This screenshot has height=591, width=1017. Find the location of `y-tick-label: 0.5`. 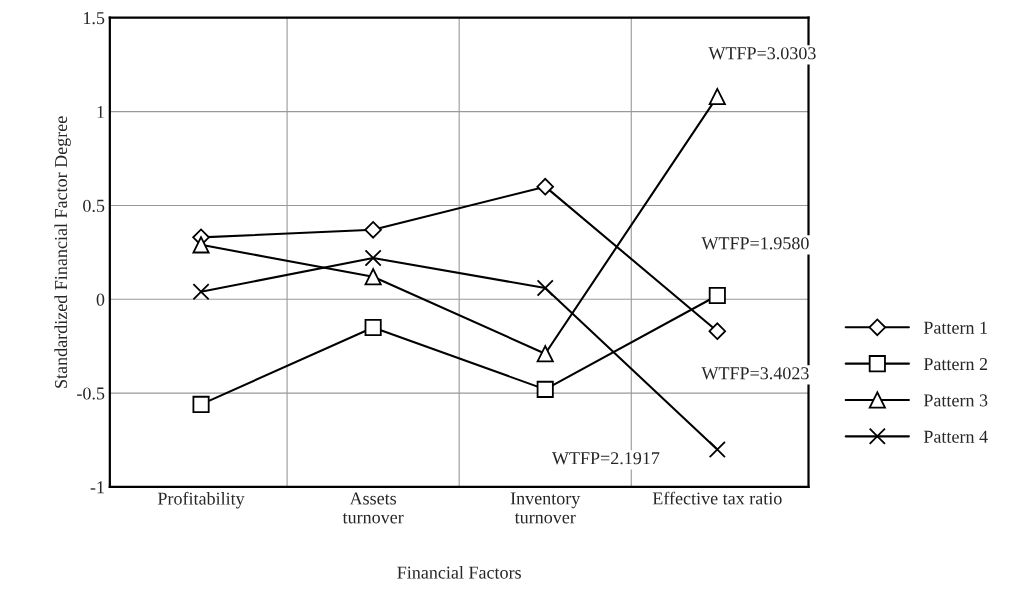

y-tick-label: 0.5 is located at coordinates (94, 205).